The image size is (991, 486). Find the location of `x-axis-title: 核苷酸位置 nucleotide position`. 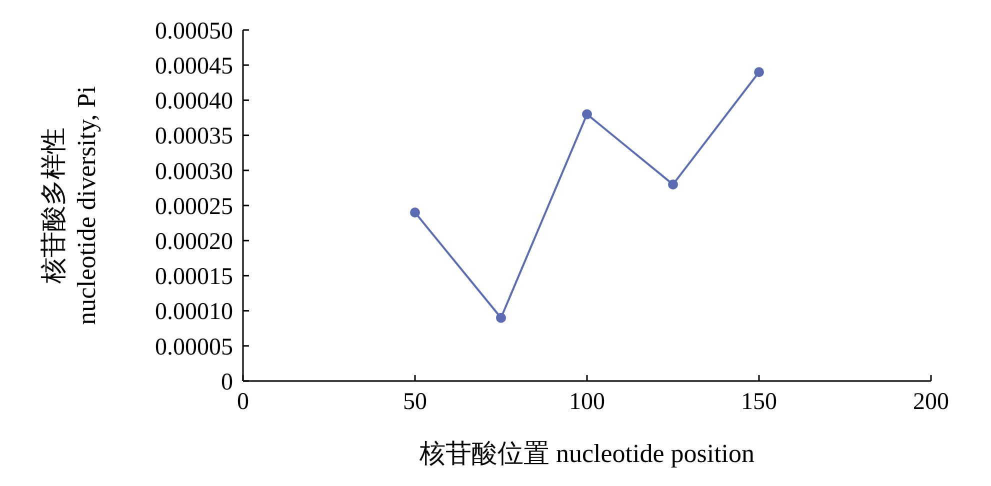

x-axis-title: 核苷酸位置 nucleotide position is located at coordinates (586, 453).